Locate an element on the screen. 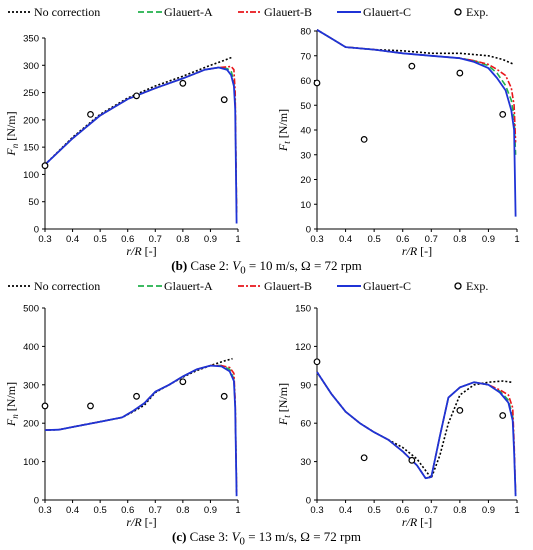 The image size is (533, 550). case2-fn-xtick-label-6: 0.9 is located at coordinates (210, 239).